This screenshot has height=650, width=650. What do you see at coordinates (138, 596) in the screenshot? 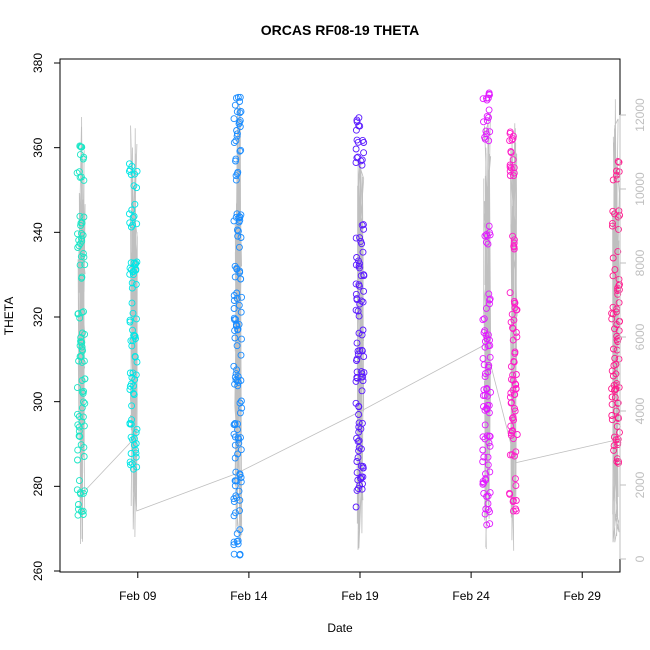
I see `x-tick-label-0: Feb 09` at bounding box center [138, 596].